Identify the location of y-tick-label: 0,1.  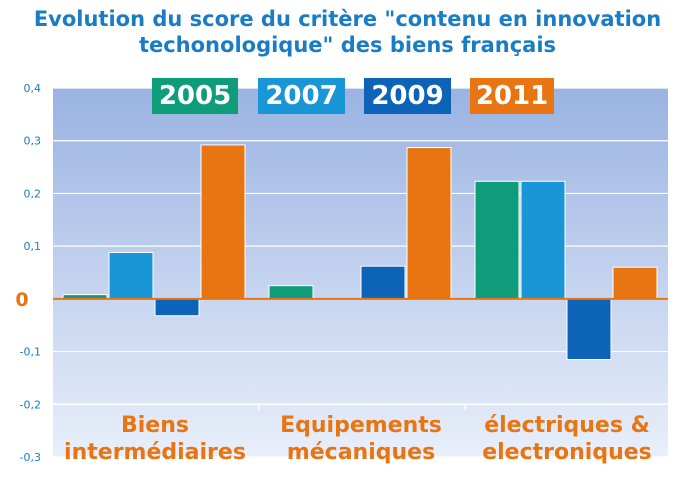
(33, 246).